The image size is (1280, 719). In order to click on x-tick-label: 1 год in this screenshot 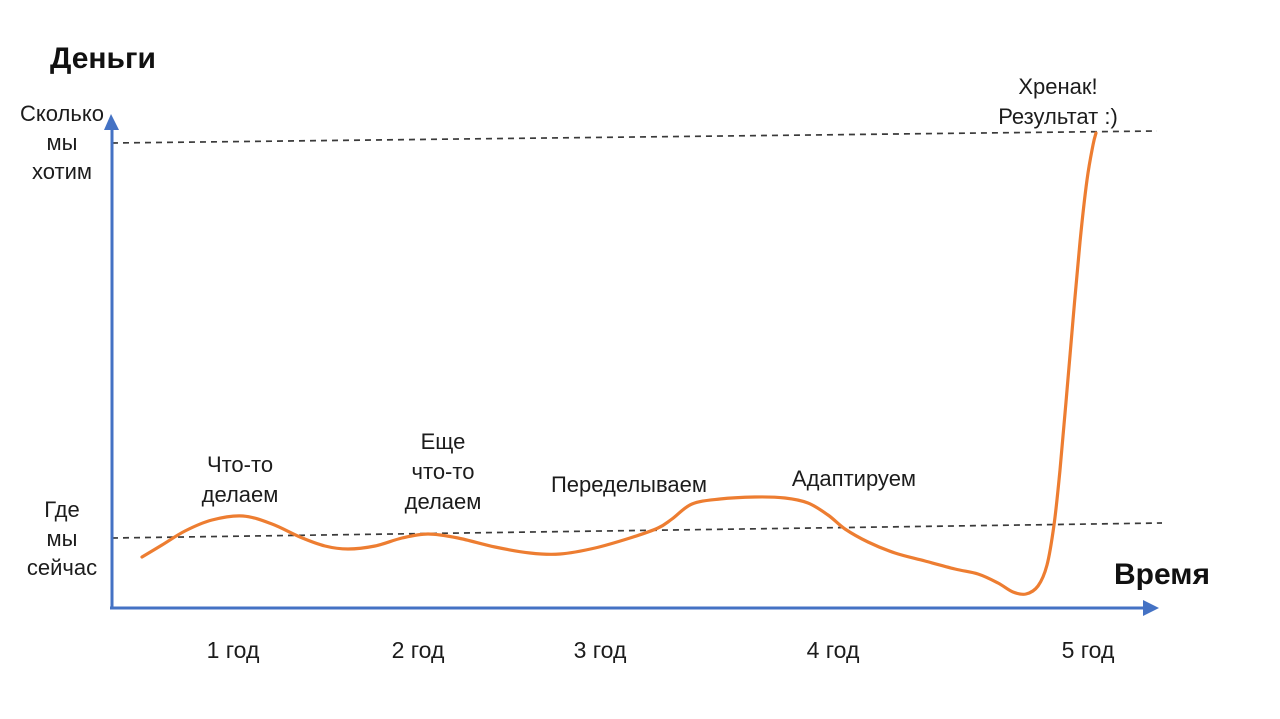, I will do `click(233, 650)`.